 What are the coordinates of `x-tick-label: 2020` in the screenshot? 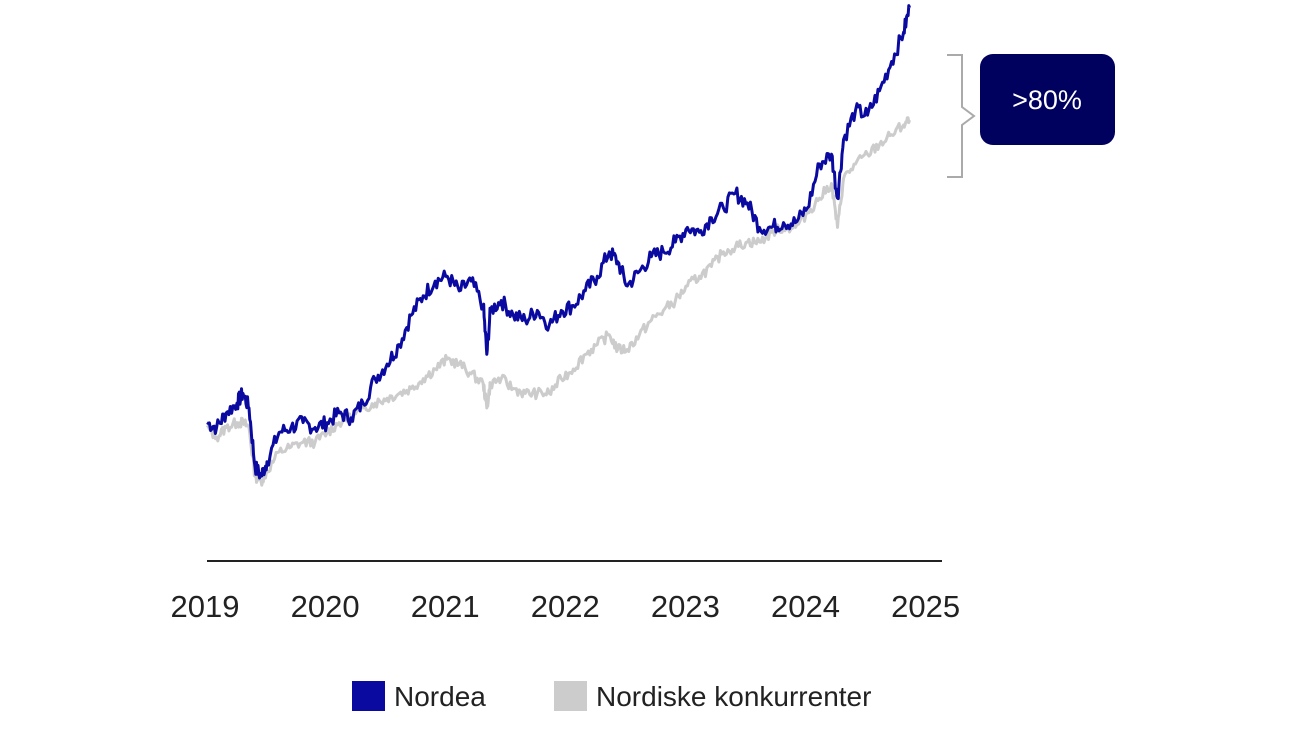 It's located at (325, 606).